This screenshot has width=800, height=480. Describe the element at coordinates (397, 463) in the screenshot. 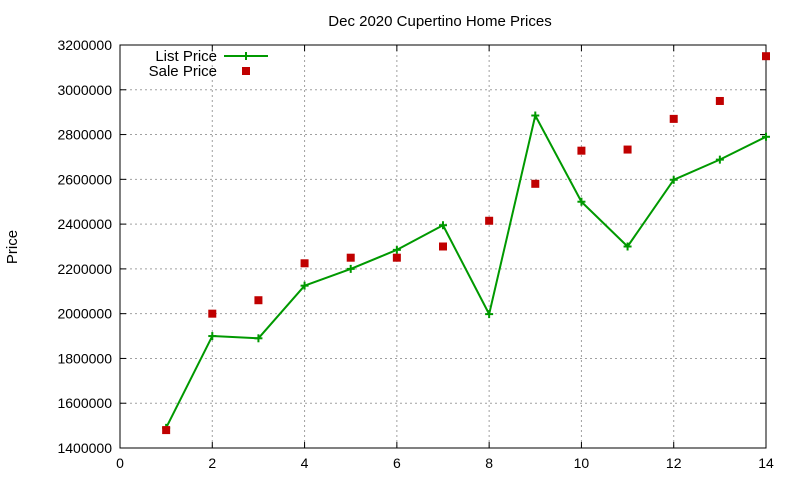

I see `x-tick-label: 6` at that location.